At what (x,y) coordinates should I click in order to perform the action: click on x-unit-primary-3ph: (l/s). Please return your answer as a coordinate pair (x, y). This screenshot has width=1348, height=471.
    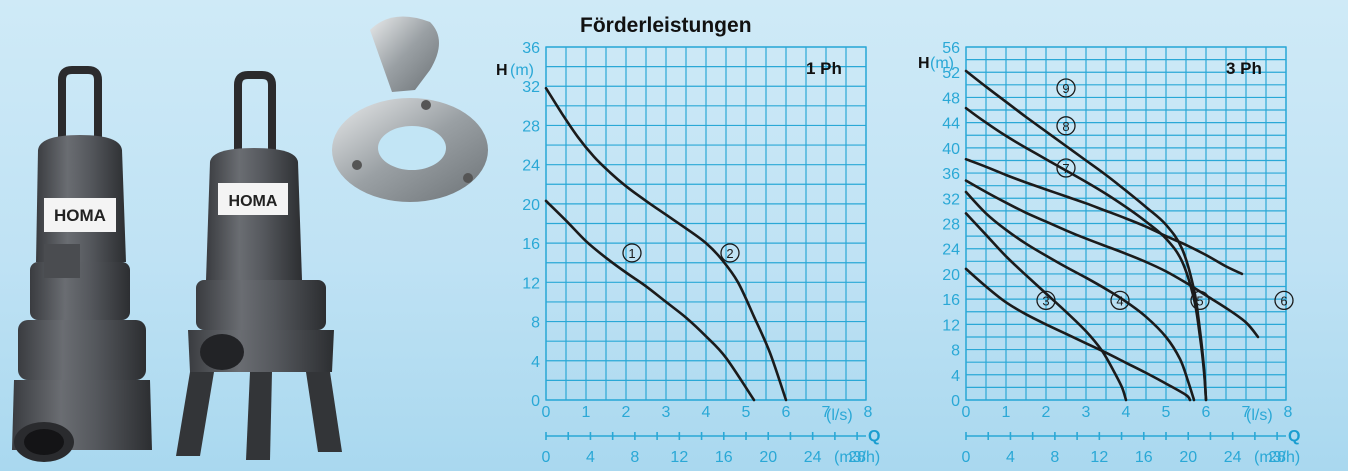
    Looking at the image, I should click on (1259, 415).